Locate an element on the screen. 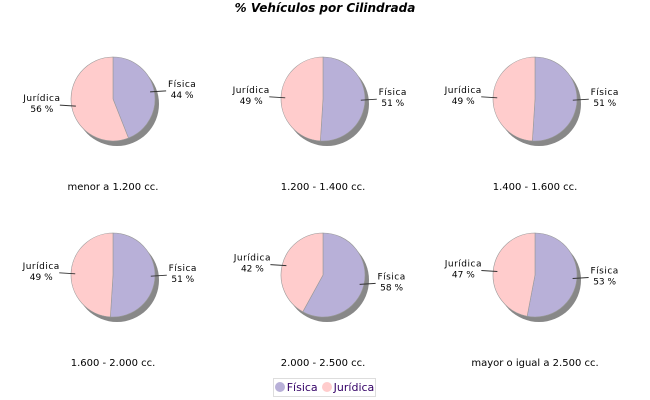 The width and height of the screenshot is (650, 400). chart-title: % Vehículos por Cilindrada is located at coordinates (325, 8).